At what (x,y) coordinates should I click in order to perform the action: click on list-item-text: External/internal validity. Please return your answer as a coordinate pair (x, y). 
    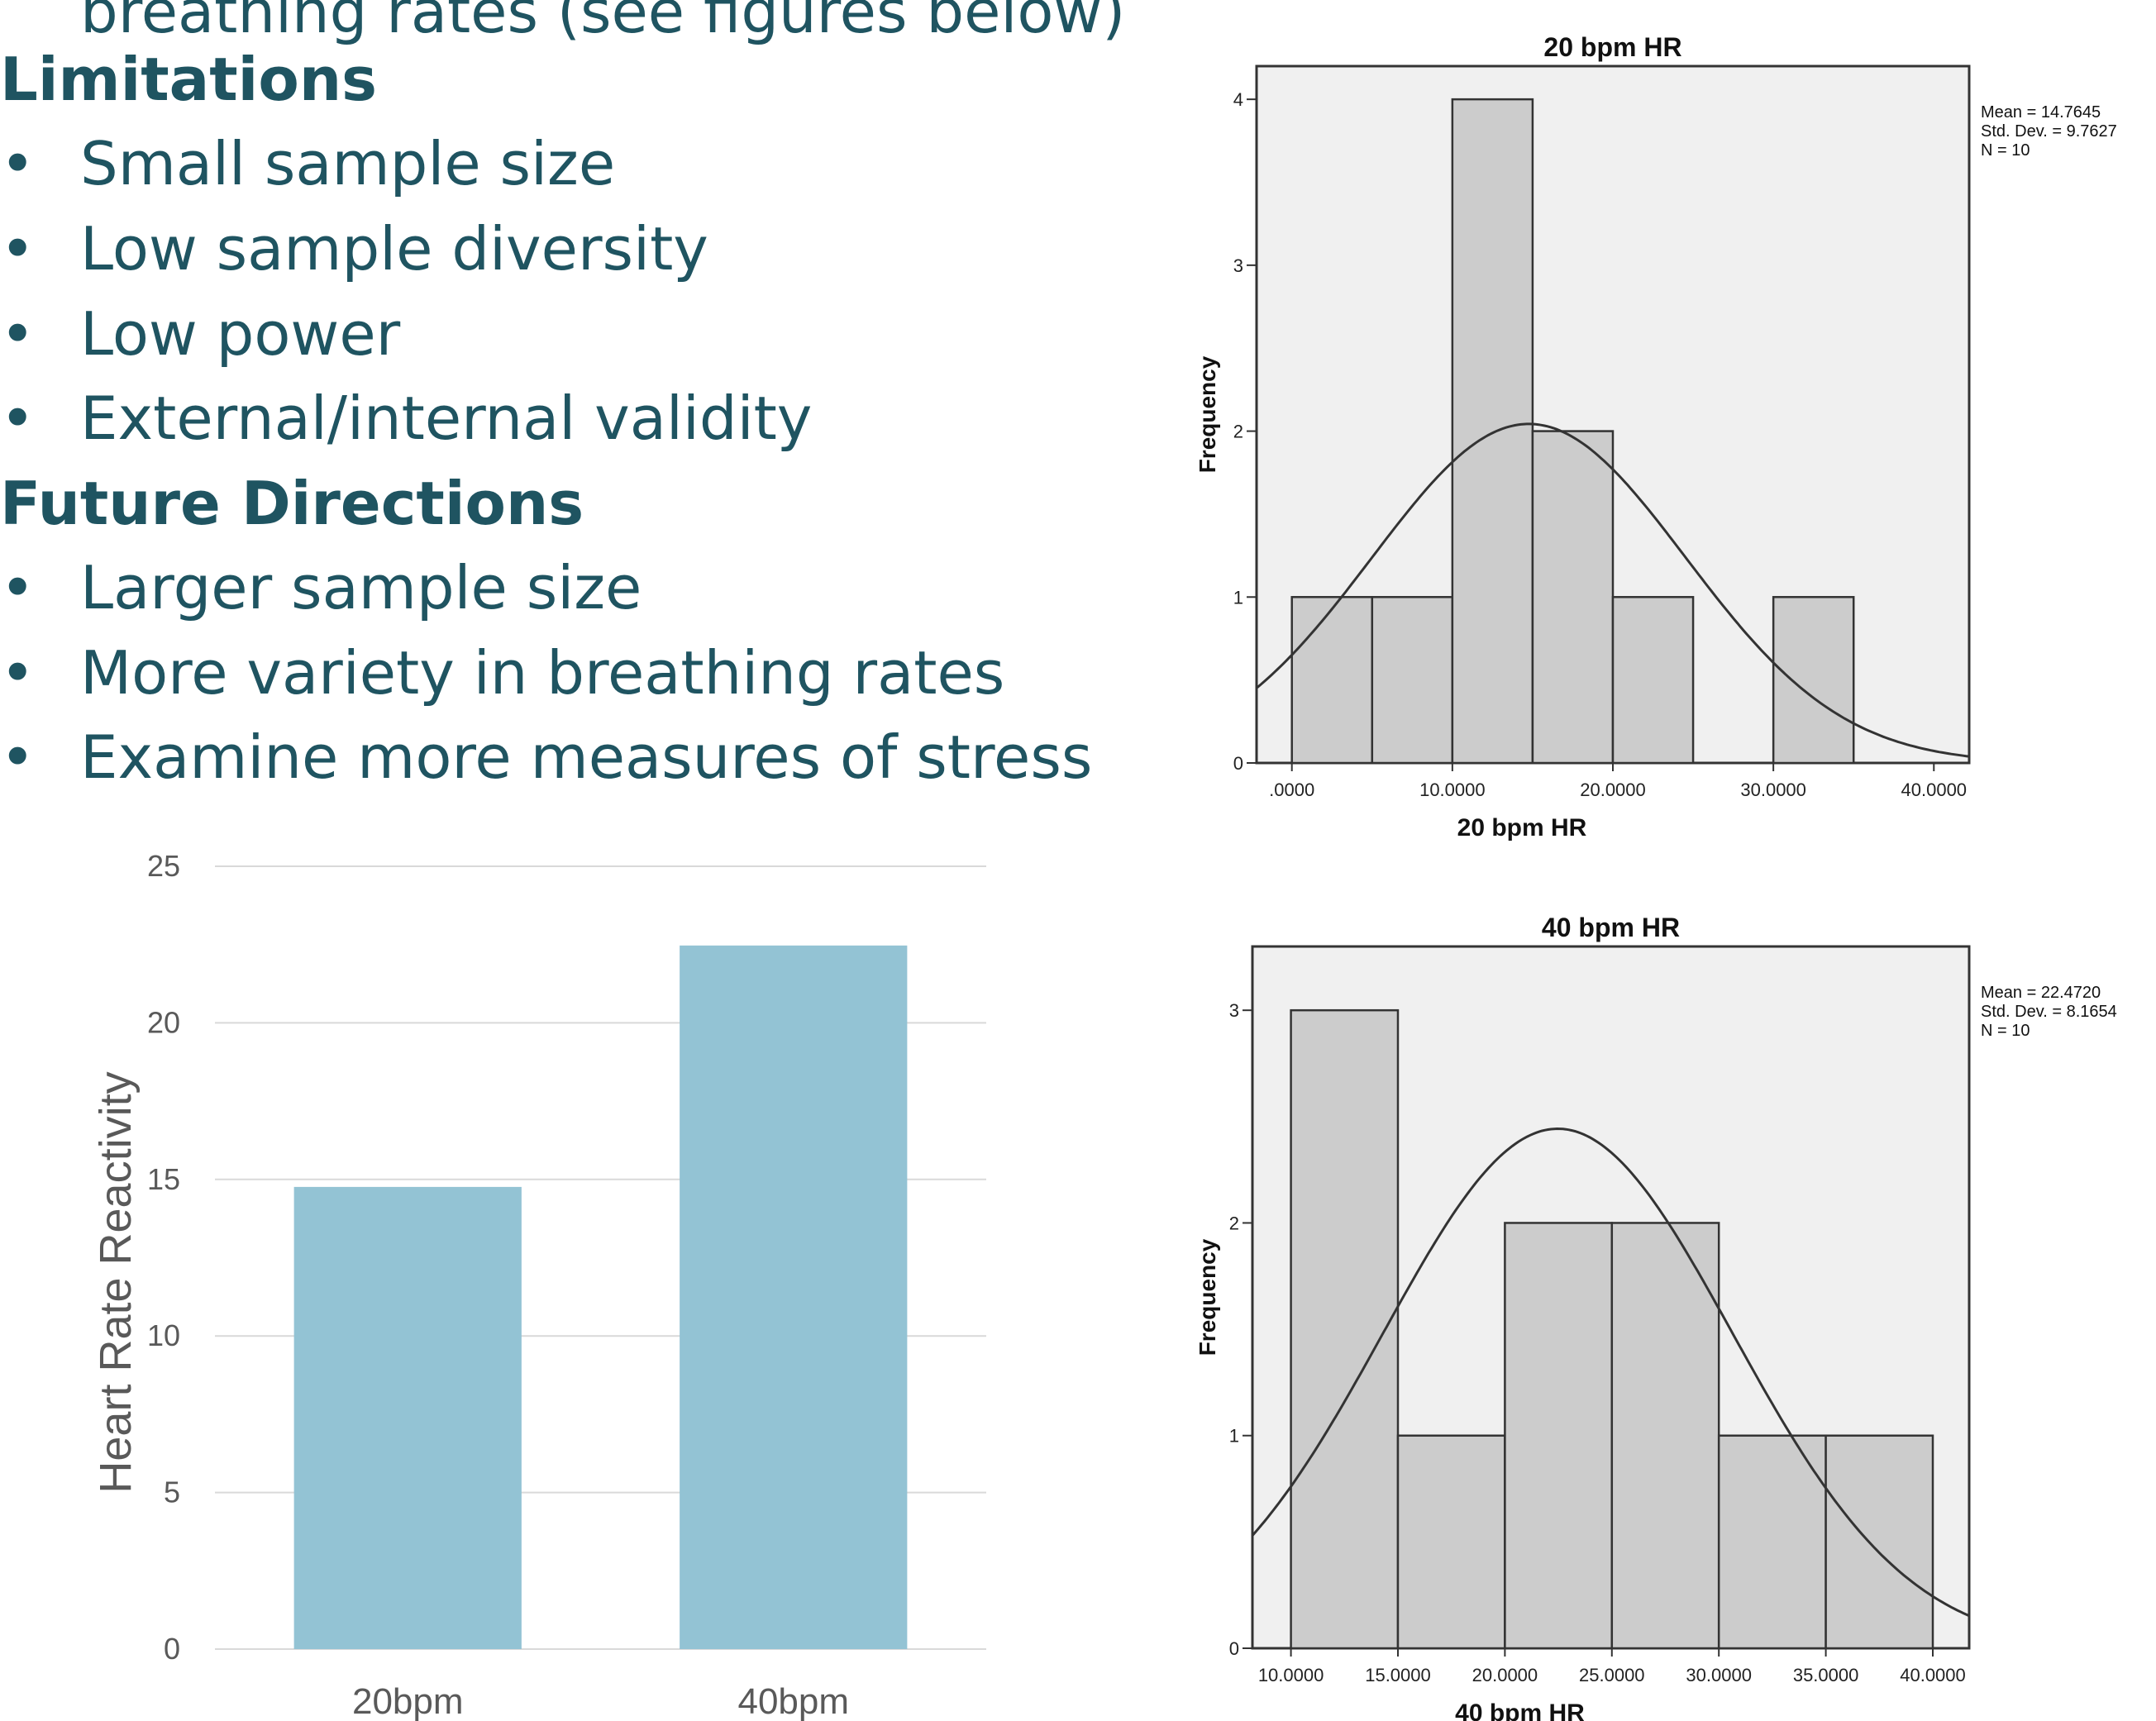
    Looking at the image, I should click on (446, 418).